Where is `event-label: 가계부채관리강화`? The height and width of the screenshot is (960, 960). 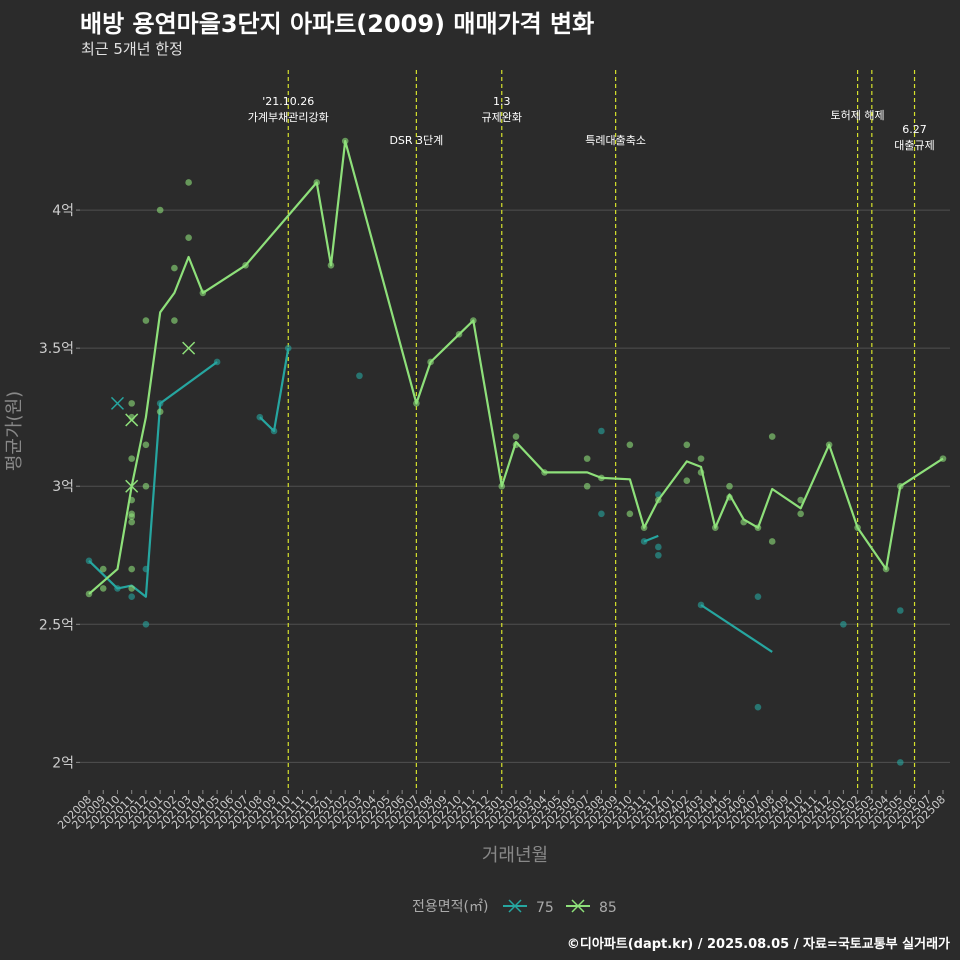 event-label: 가계부채관리강화 is located at coordinates (288, 117).